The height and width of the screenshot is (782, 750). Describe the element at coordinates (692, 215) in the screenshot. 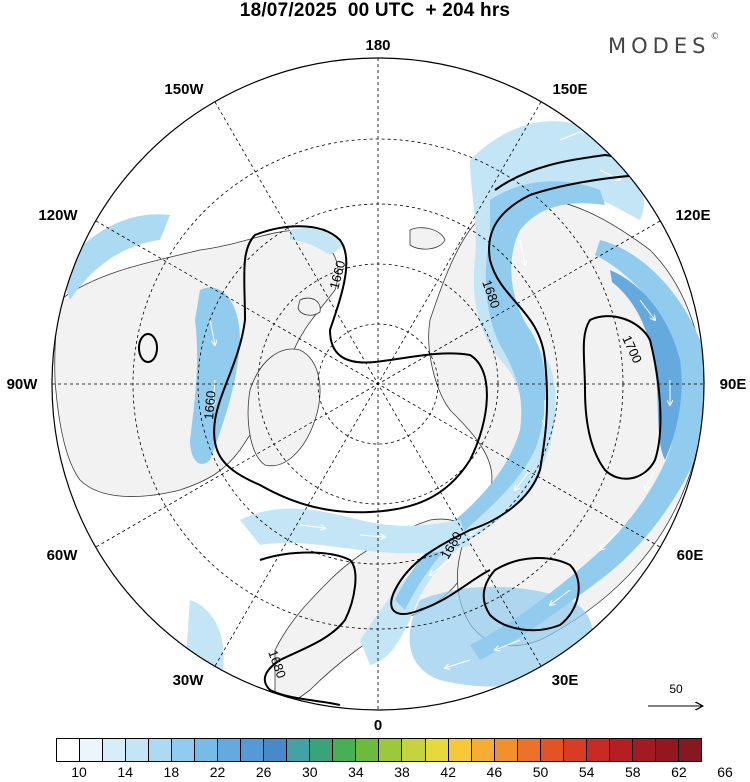

I see `lon-label-120e: 120E` at that location.